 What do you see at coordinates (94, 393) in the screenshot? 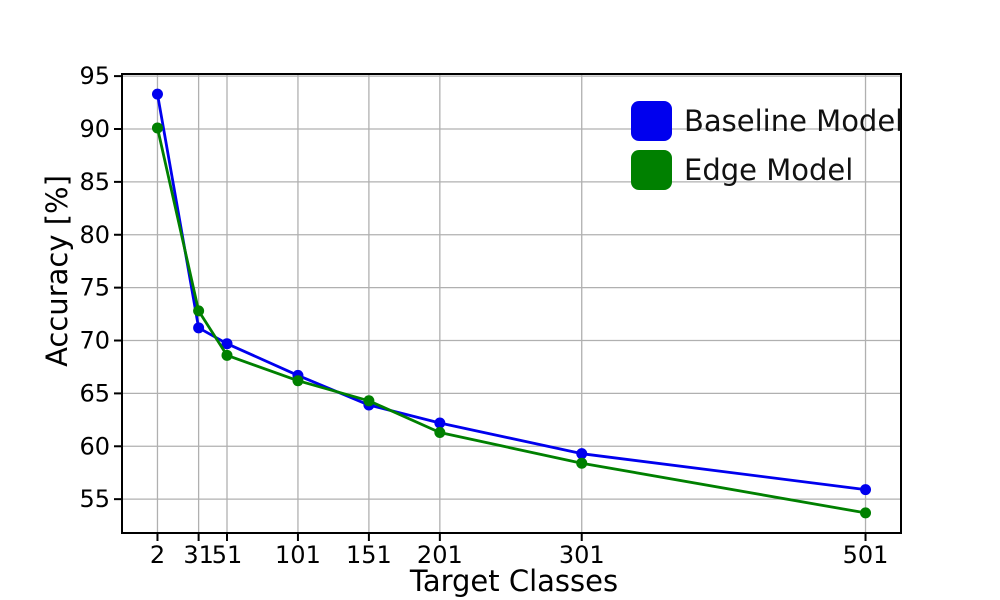
I see `y-tick-label-65: 65` at bounding box center [94, 393].